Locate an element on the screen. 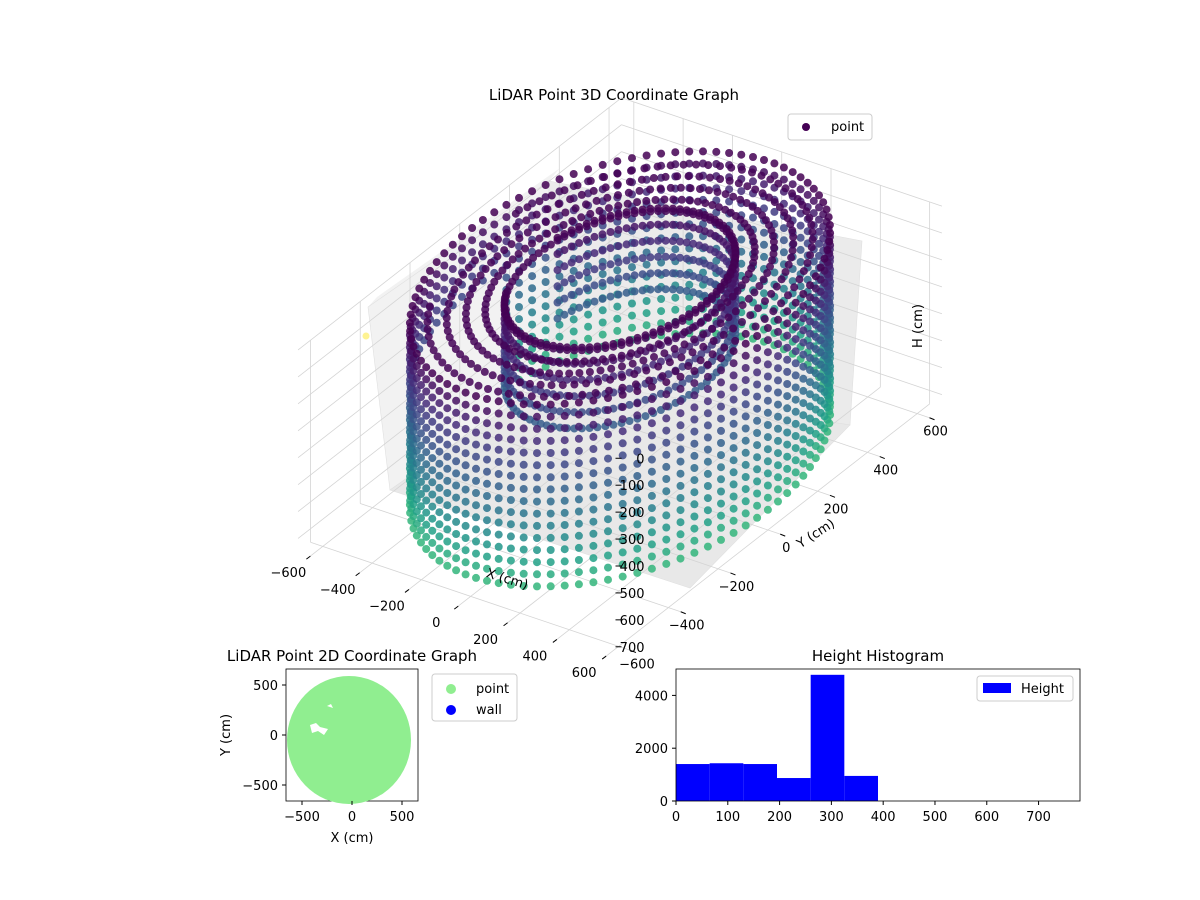  y-tick-mark-3d is located at coordinates (633, 652).